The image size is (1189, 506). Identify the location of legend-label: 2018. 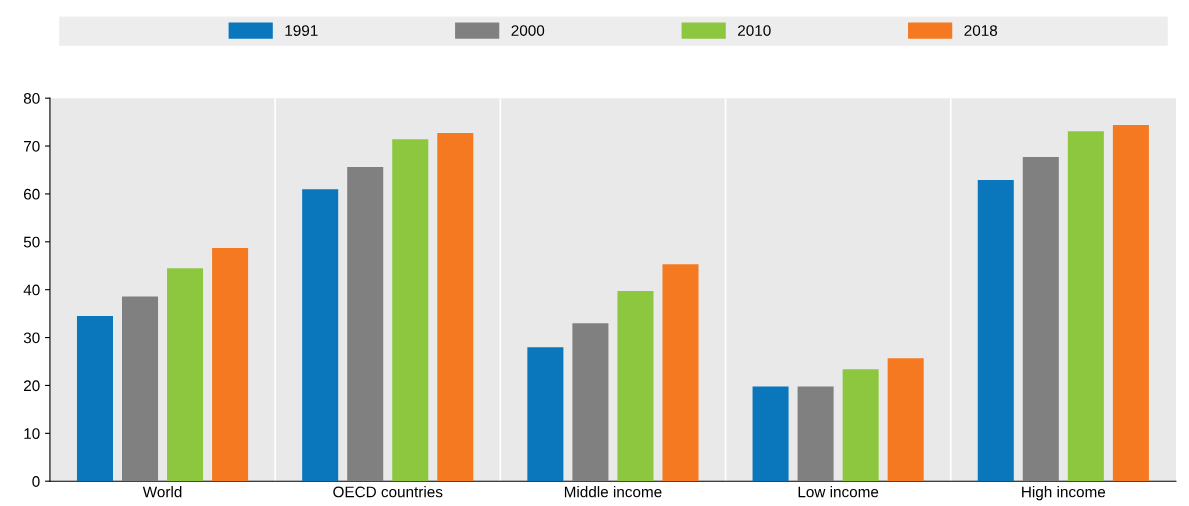
(981, 30).